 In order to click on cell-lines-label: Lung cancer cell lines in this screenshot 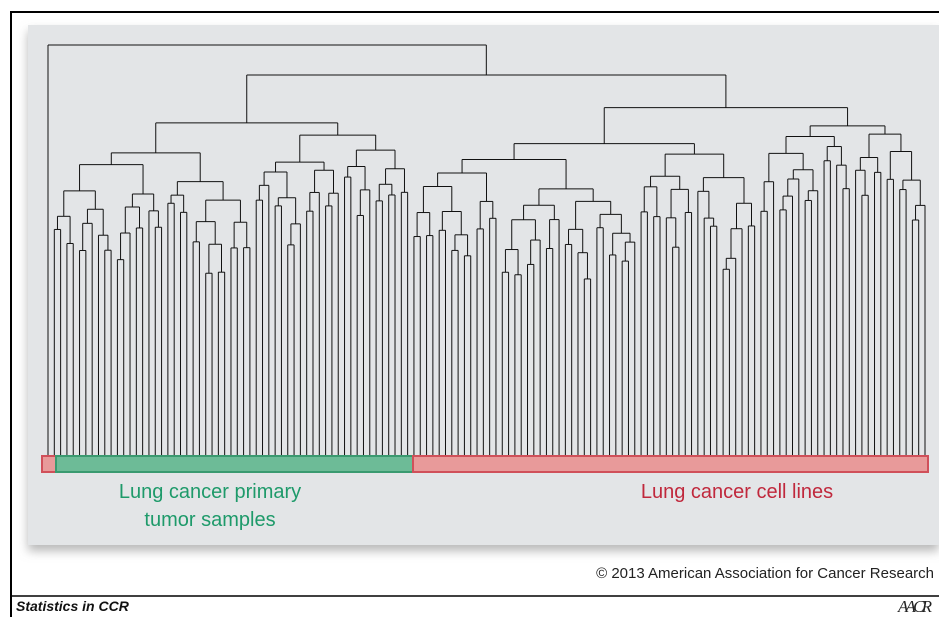, I will do `click(737, 492)`.